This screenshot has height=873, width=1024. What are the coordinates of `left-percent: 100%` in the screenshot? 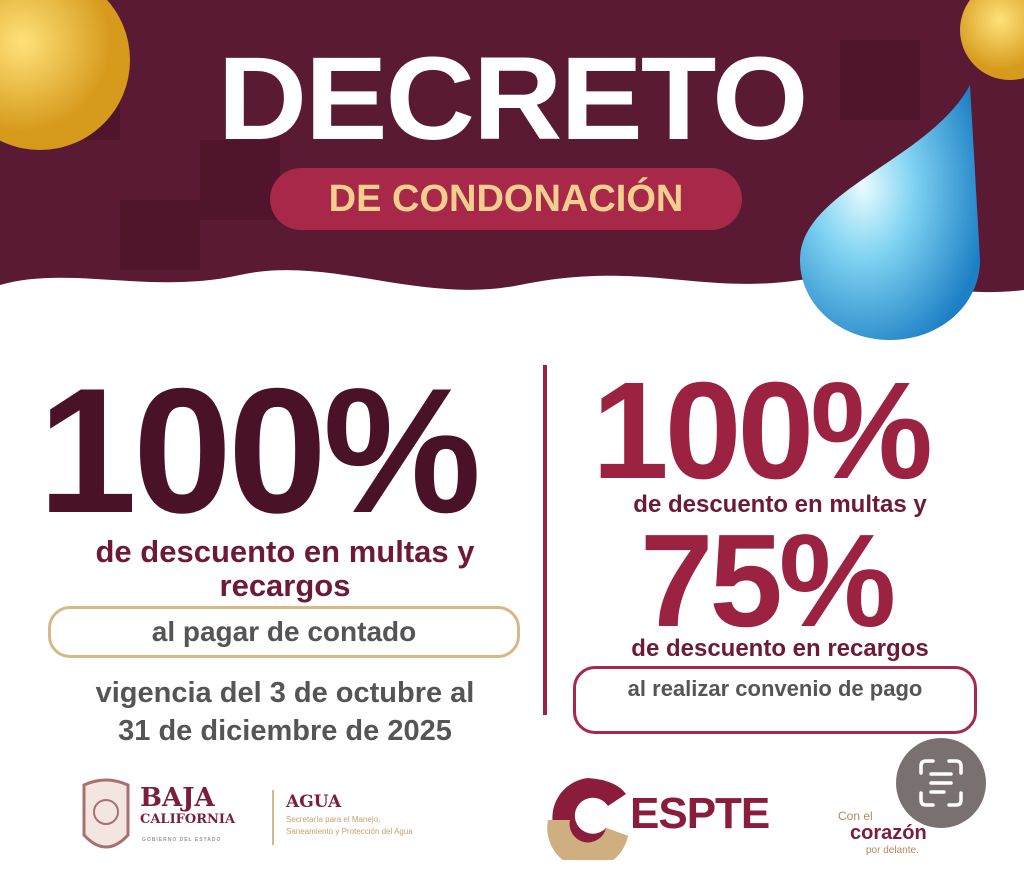 It's located at (259, 450).